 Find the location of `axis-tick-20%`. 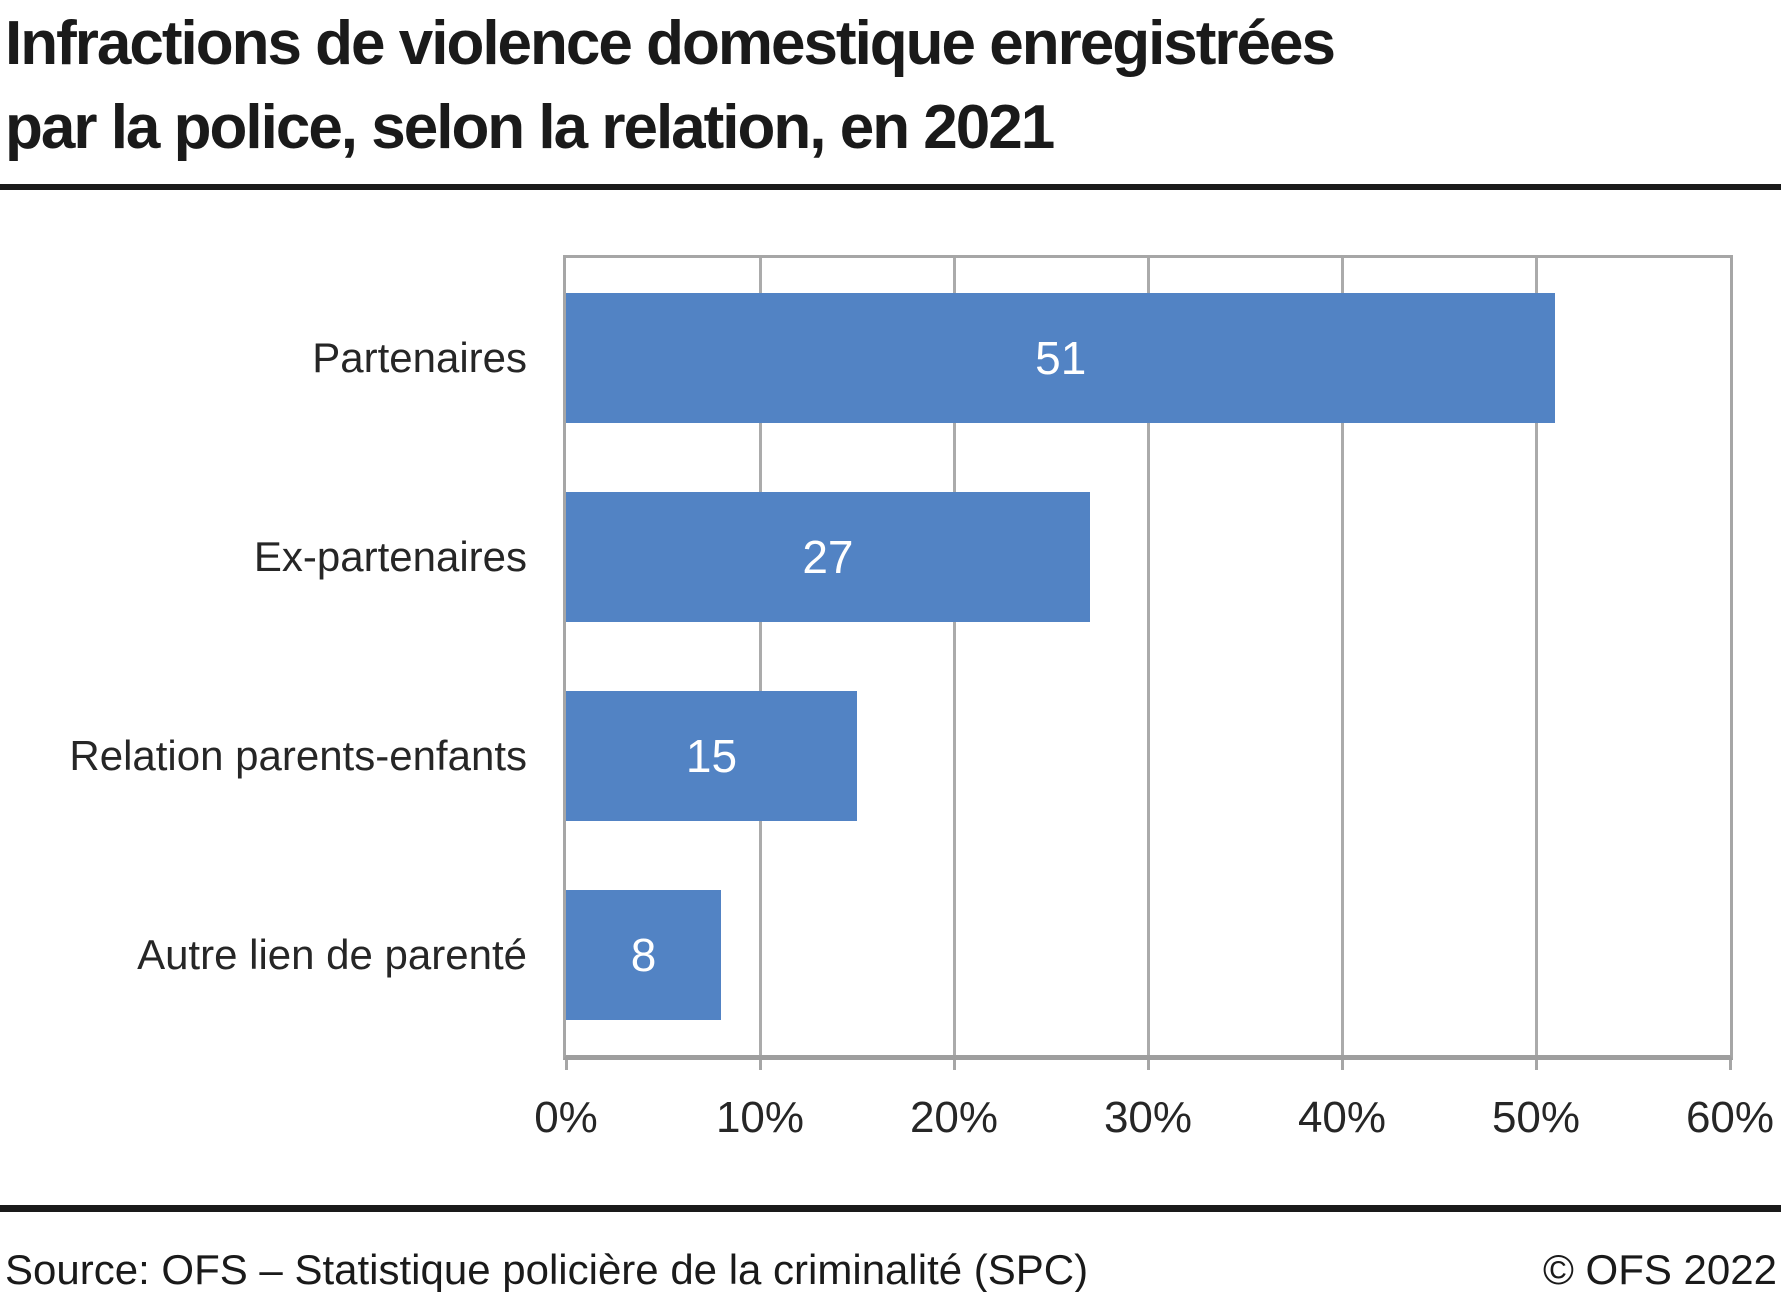

axis-tick-20% is located at coordinates (954, 1065).